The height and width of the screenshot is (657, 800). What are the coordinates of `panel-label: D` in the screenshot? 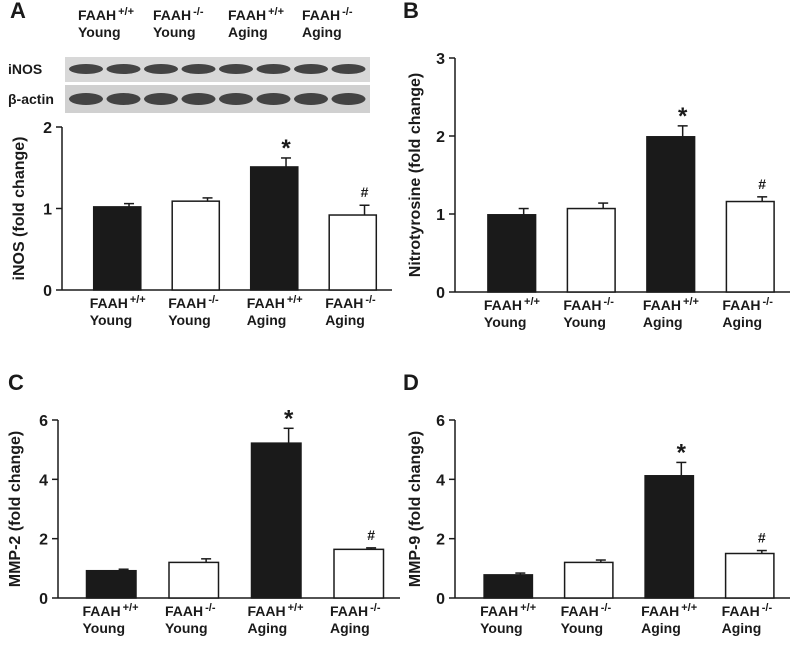 It's located at (411, 382).